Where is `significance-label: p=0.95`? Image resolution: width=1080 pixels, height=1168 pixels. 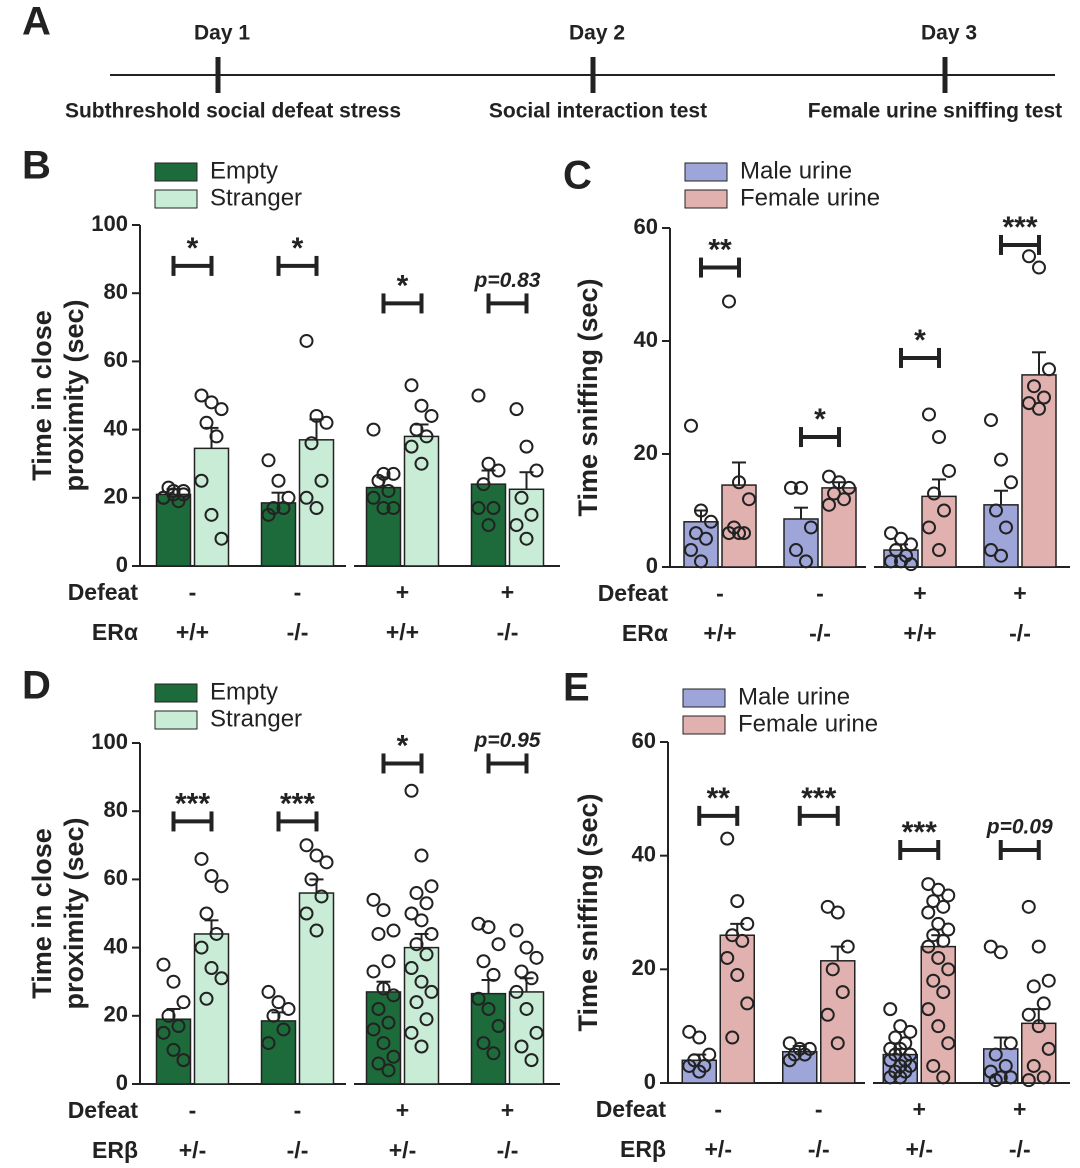
significance-label: p=0.95 is located at coordinates (507, 740).